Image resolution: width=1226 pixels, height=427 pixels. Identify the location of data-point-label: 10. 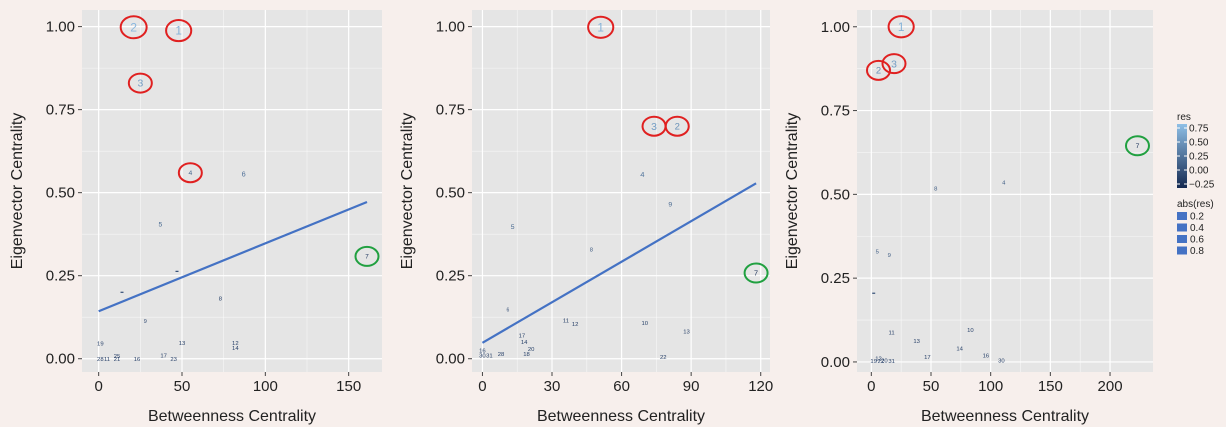
(970, 331).